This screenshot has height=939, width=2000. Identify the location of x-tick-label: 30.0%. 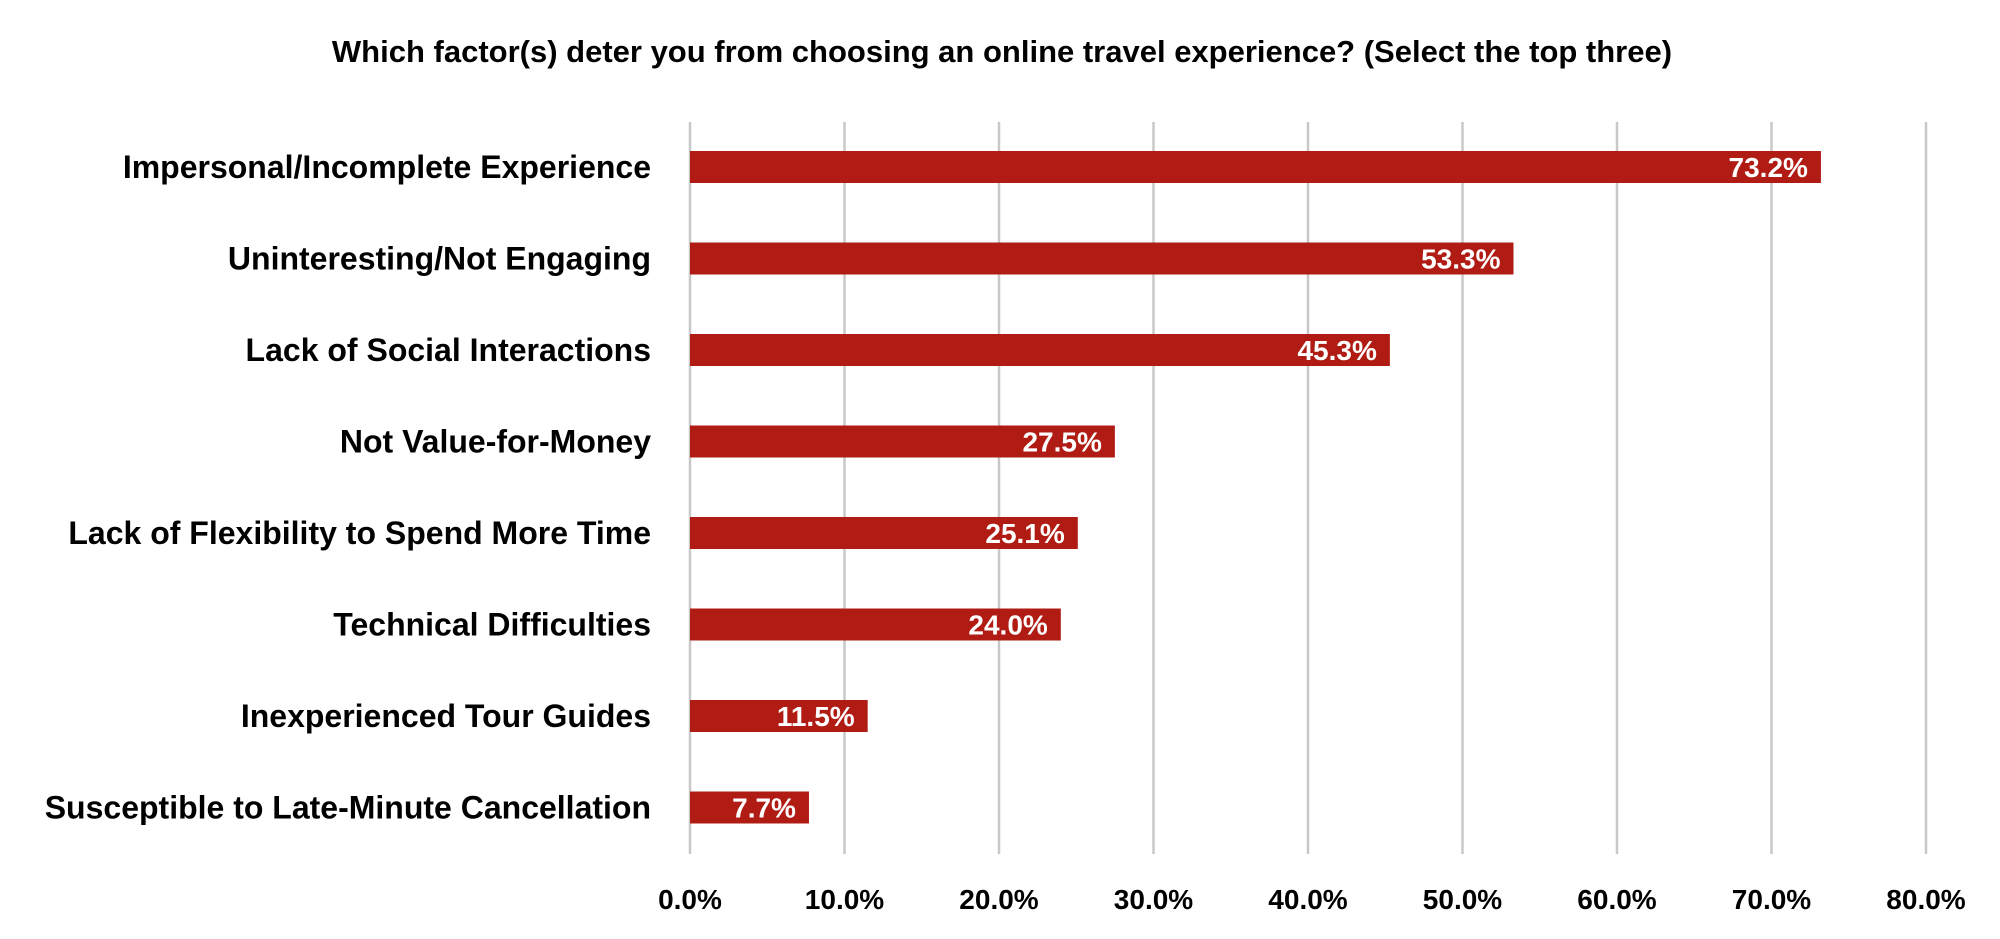
(1153, 899).